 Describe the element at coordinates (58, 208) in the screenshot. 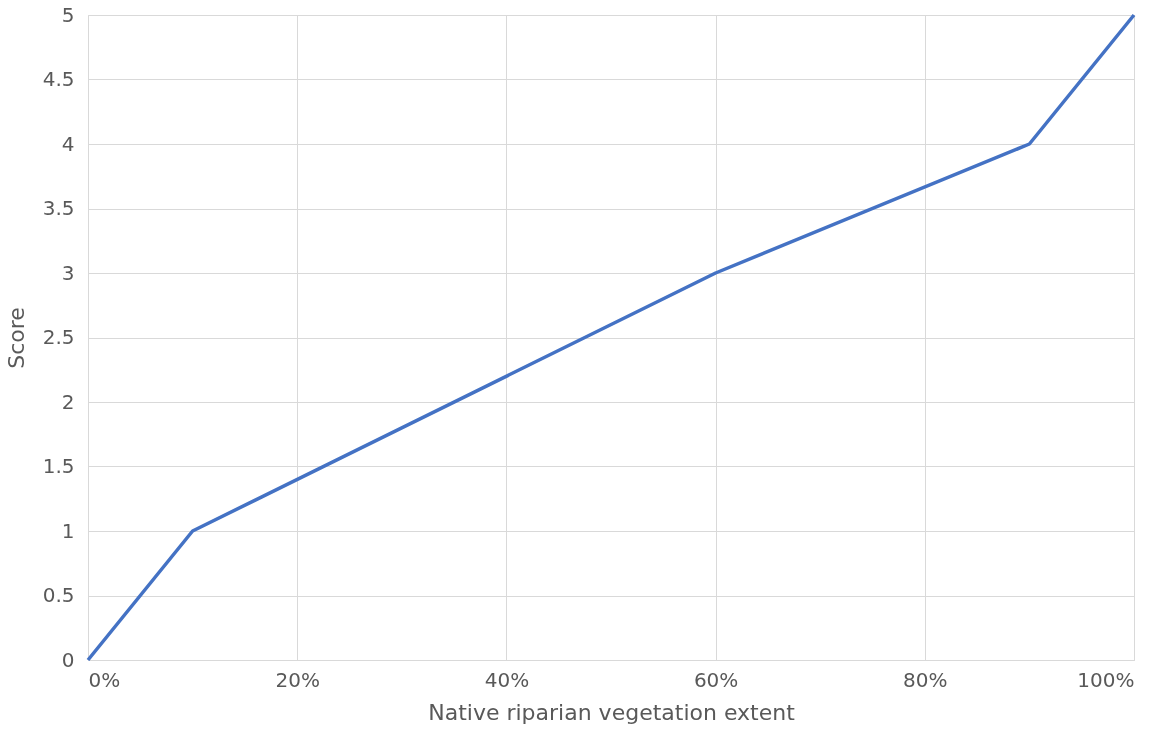

I see `y-tick-label: 3.5` at that location.